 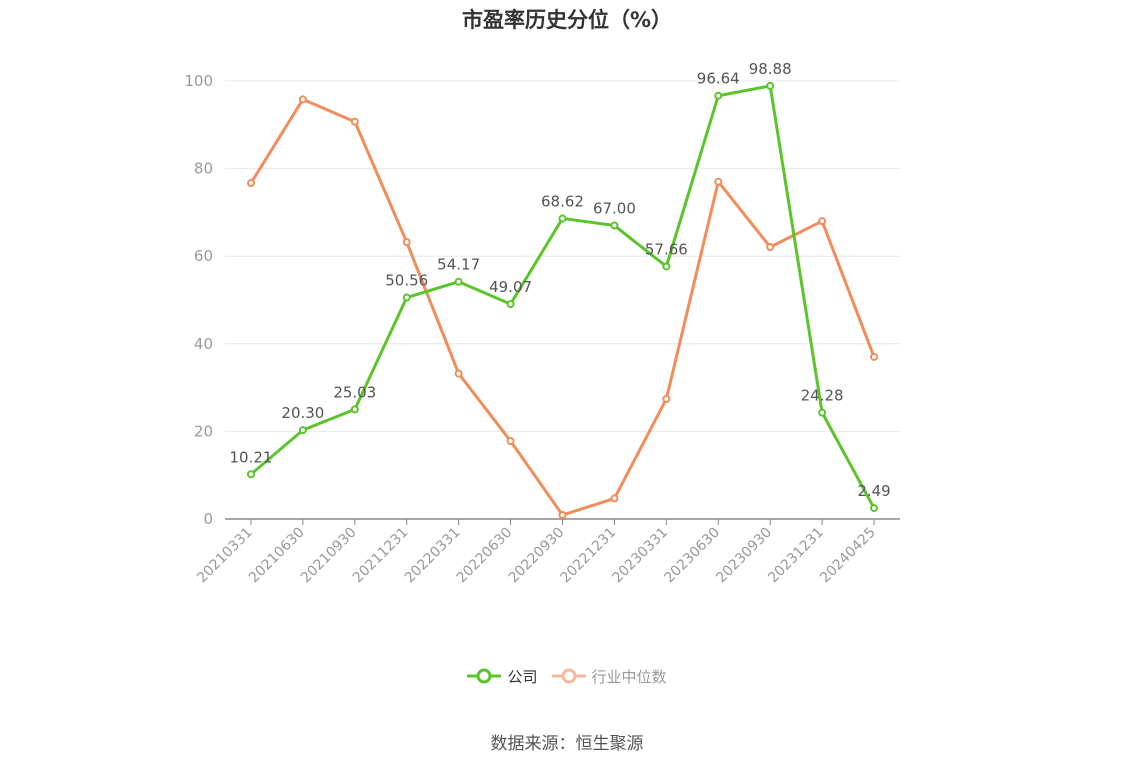 I want to click on x-tick-label: 20210930, so click(x=329, y=556).